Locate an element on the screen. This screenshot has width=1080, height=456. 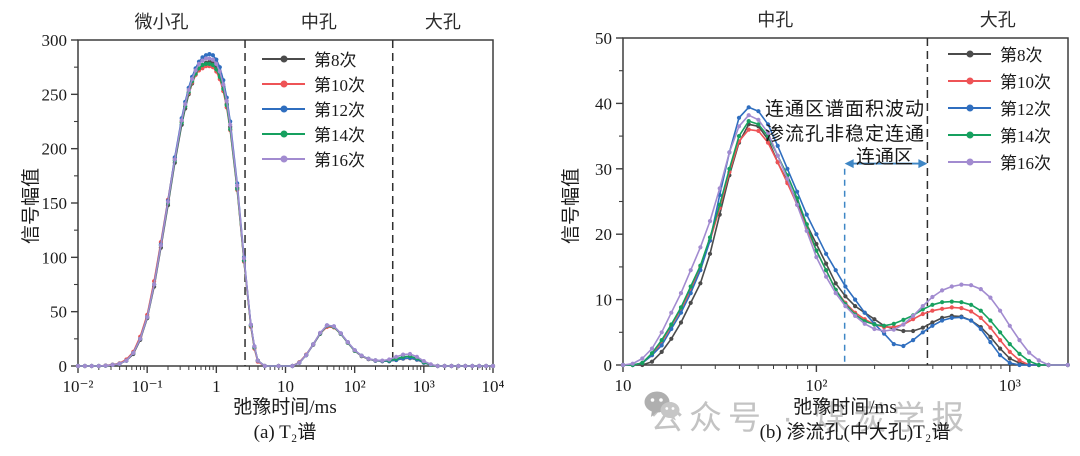
legend-dot-marker is located at coordinates (969, 161).